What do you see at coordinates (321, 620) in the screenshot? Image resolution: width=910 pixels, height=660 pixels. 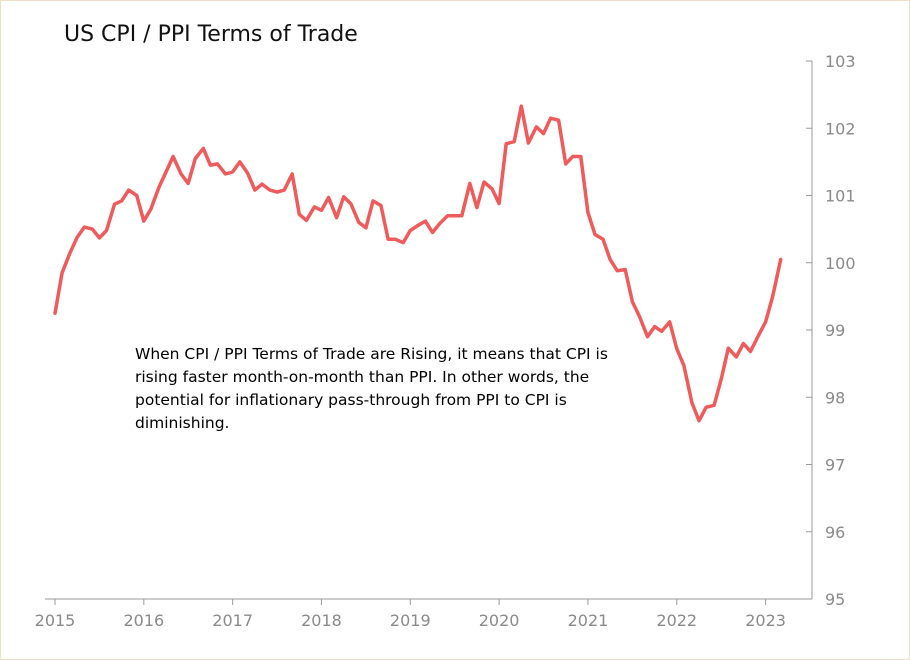 I see `x-tick-label: 2018` at bounding box center [321, 620].